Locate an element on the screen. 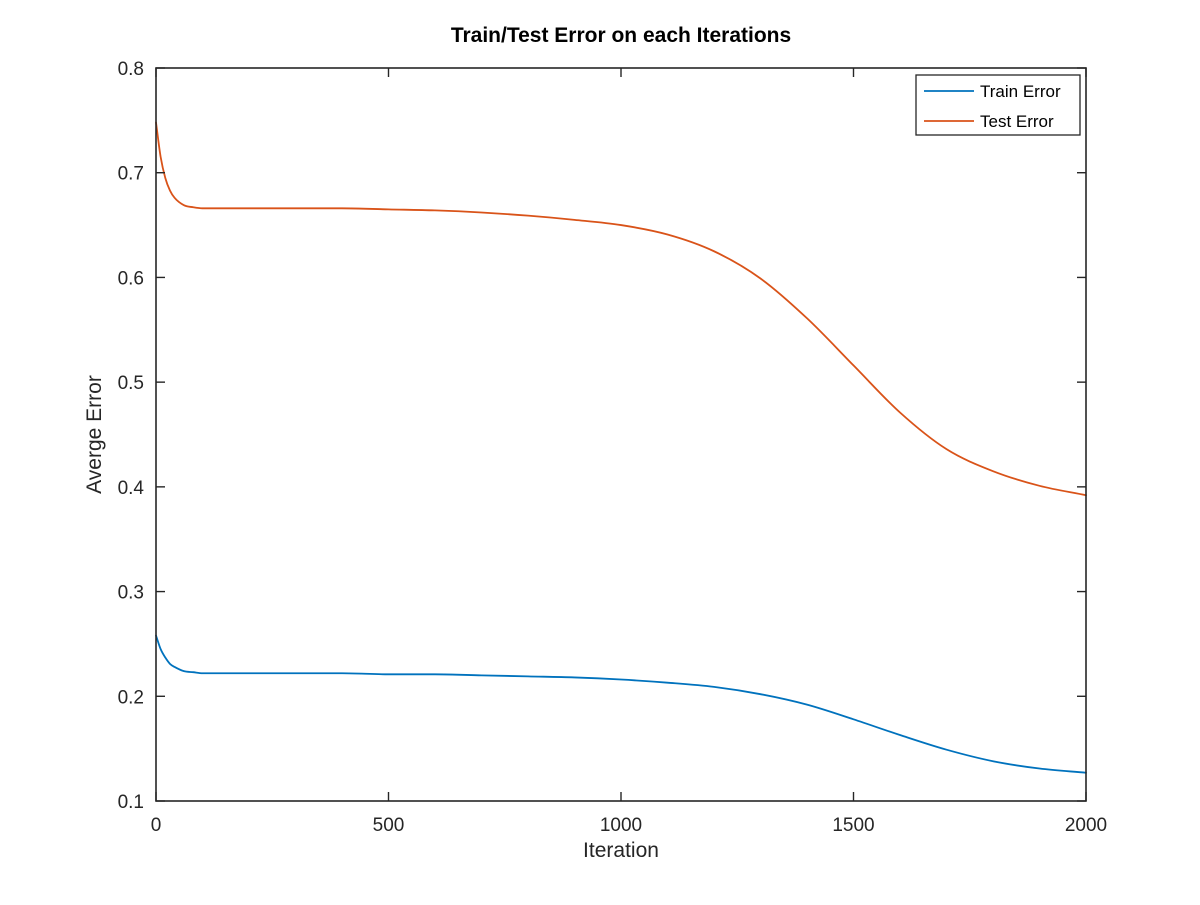  x-axis-label: Iteration is located at coordinates (621, 850).